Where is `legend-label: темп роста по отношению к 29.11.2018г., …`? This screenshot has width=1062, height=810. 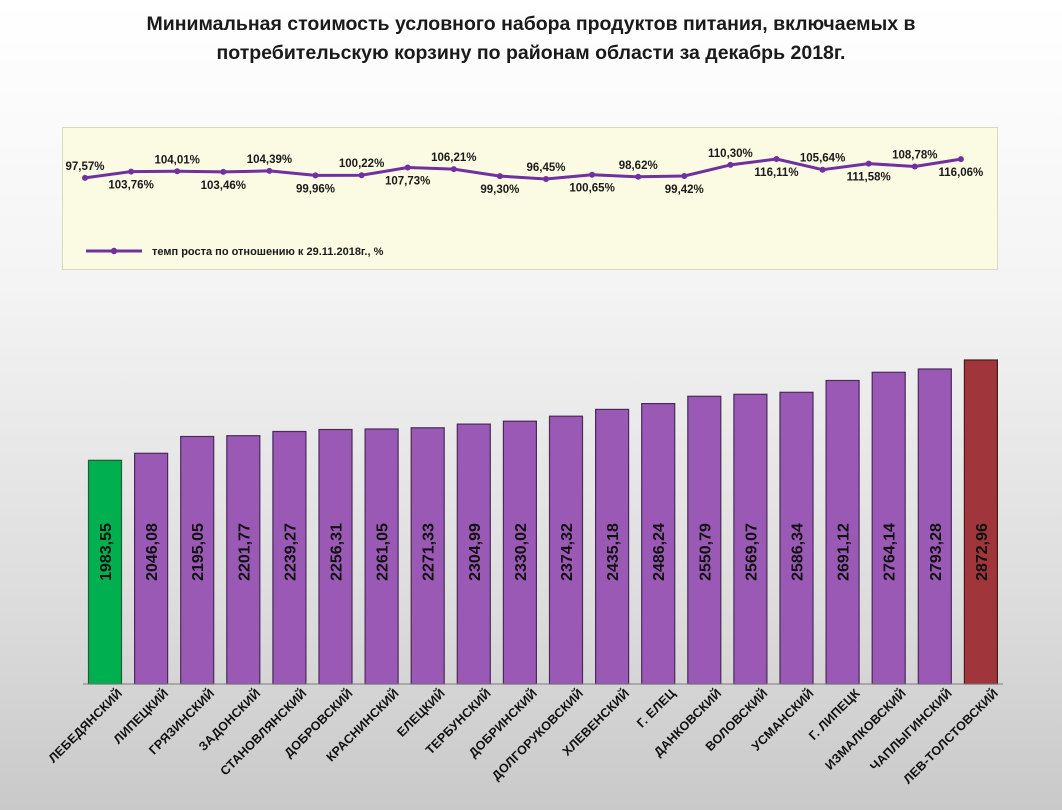 legend-label: темп роста по отношению к 29.11.2018г., … is located at coordinates (268, 252).